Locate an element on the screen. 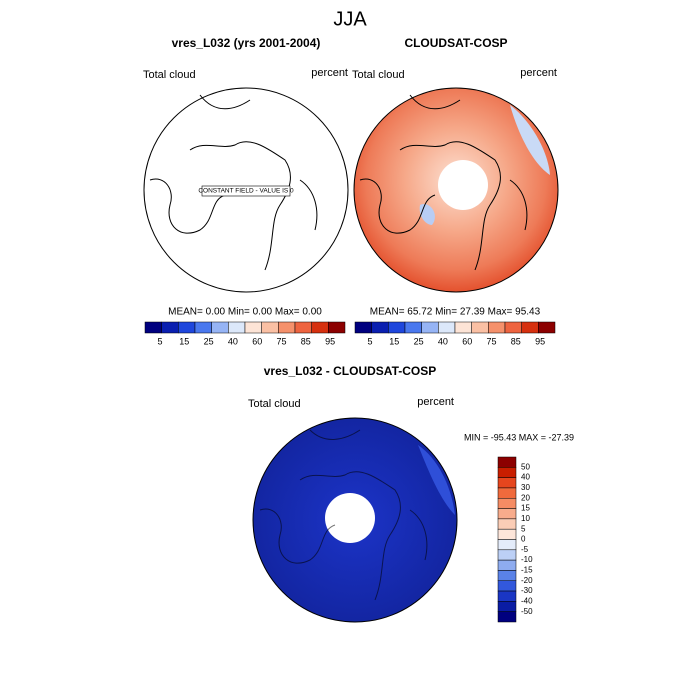 Image resolution: width=700 pixels, height=700 pixels. colorbar-label: 10 is located at coordinates (525, 518).